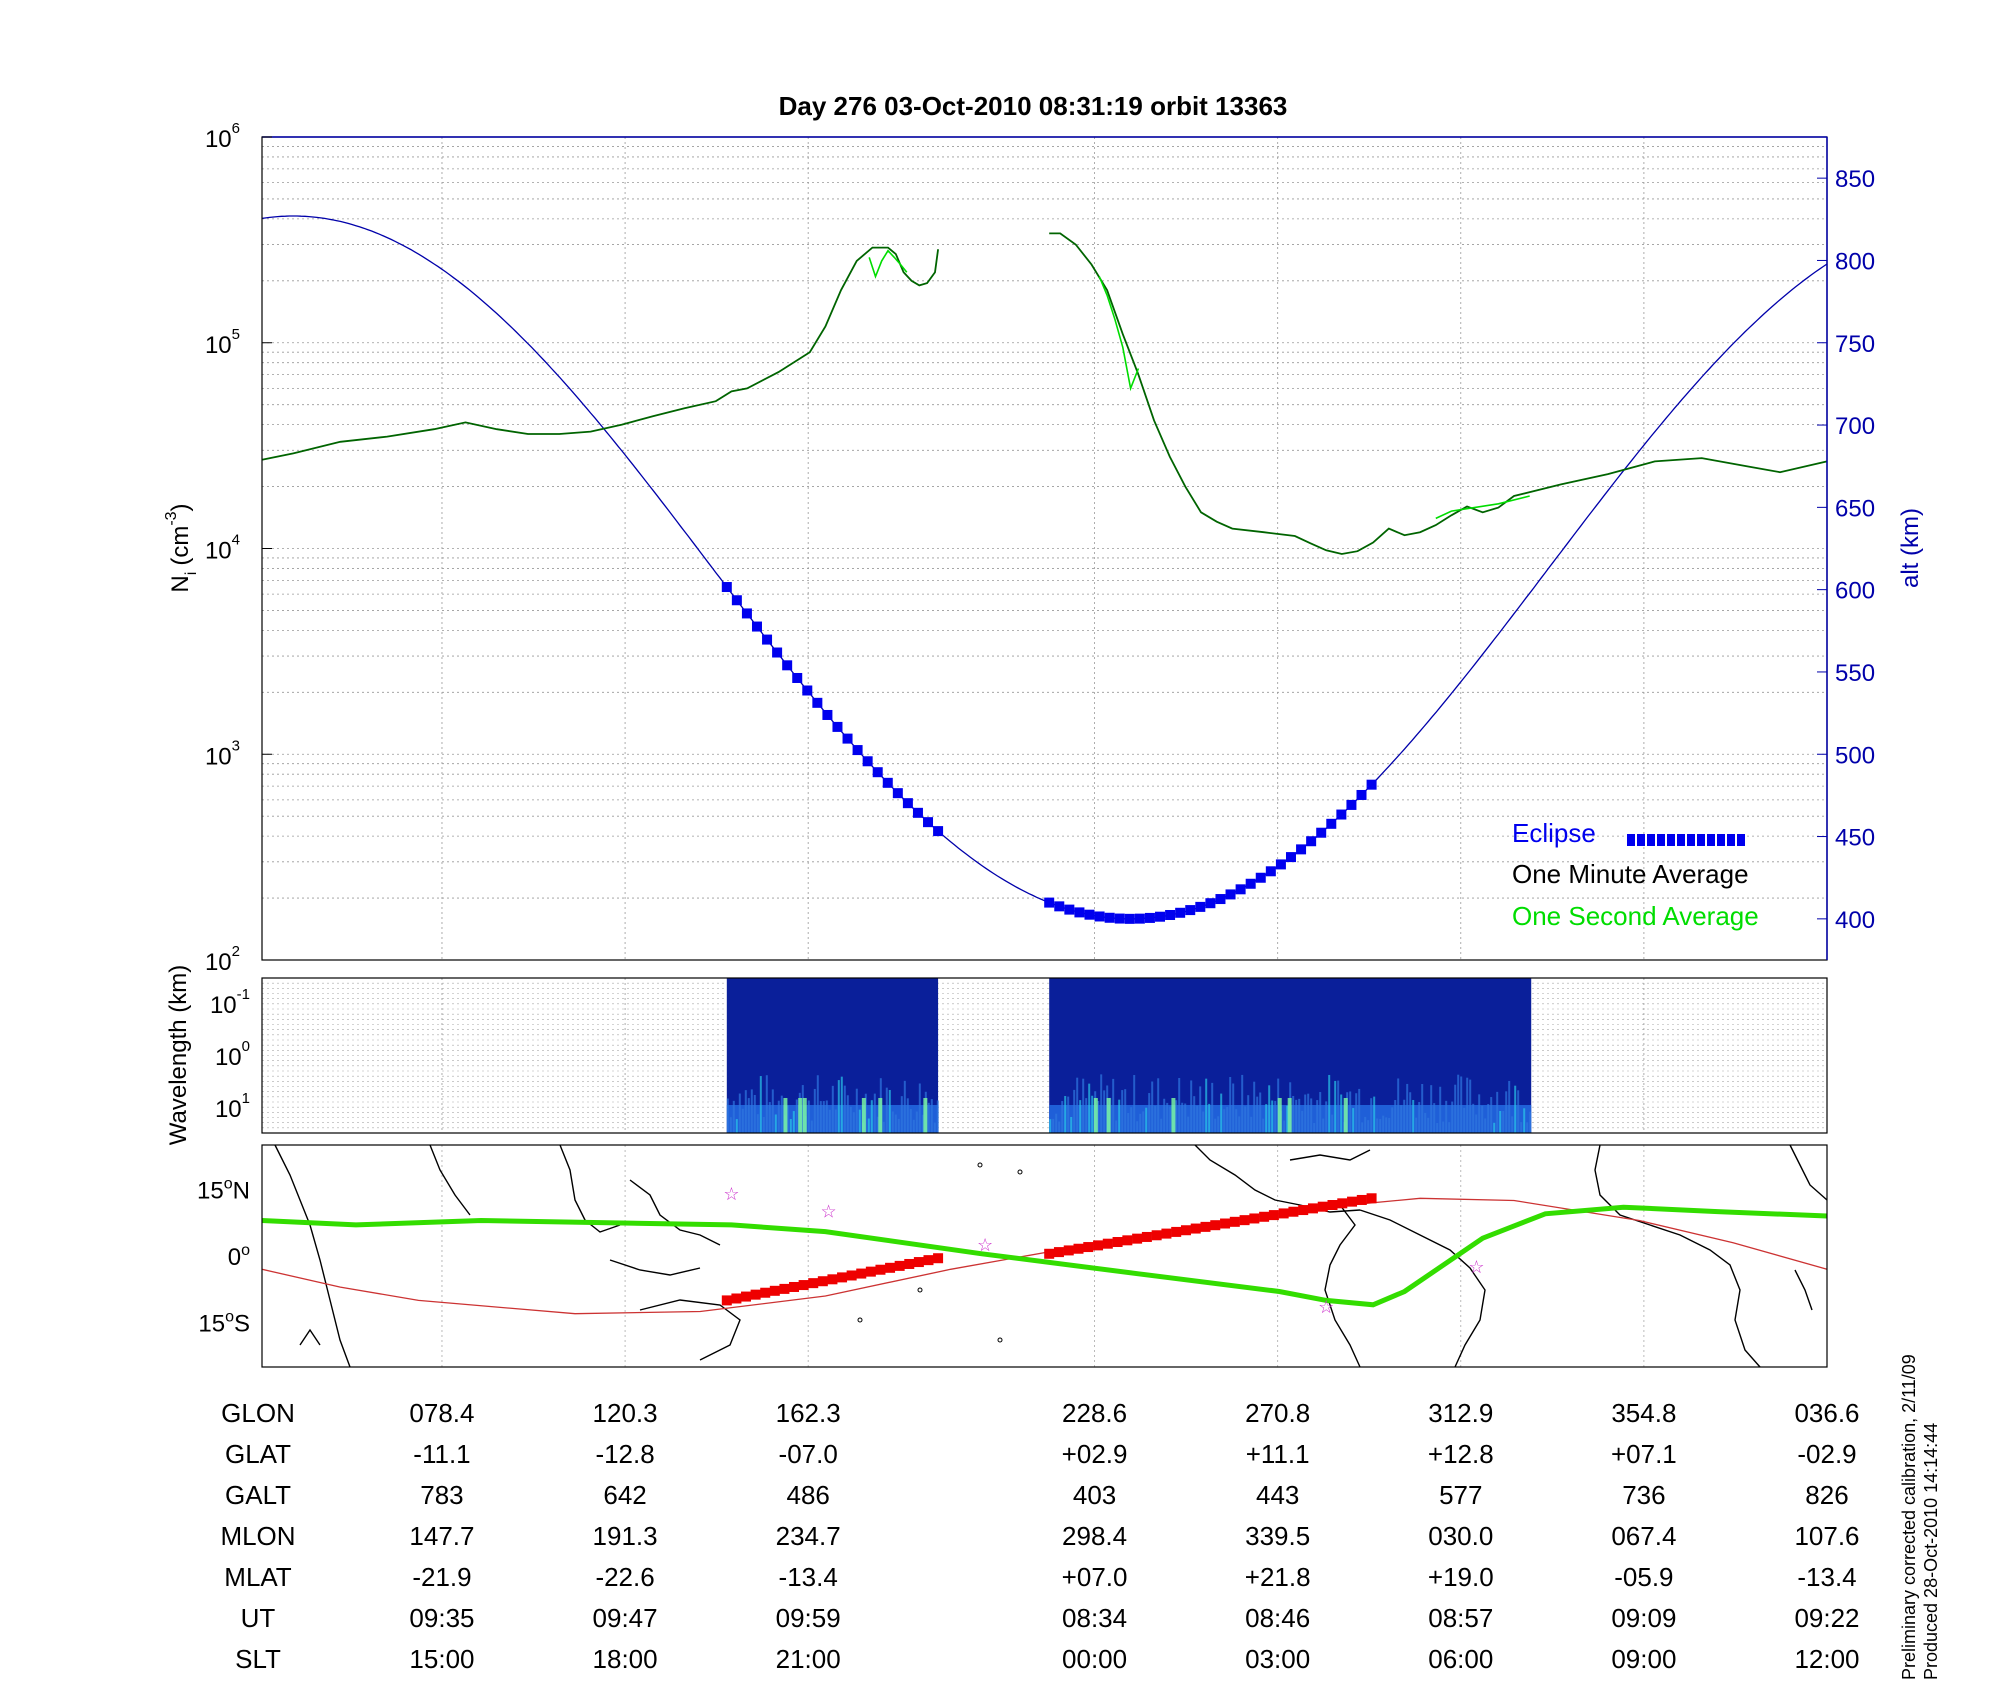 Image resolution: width=2000 pixels, height=1700 pixels. Describe the element at coordinates (441, 1577) in the screenshot. I see `table-cell: -21.9` at that location.